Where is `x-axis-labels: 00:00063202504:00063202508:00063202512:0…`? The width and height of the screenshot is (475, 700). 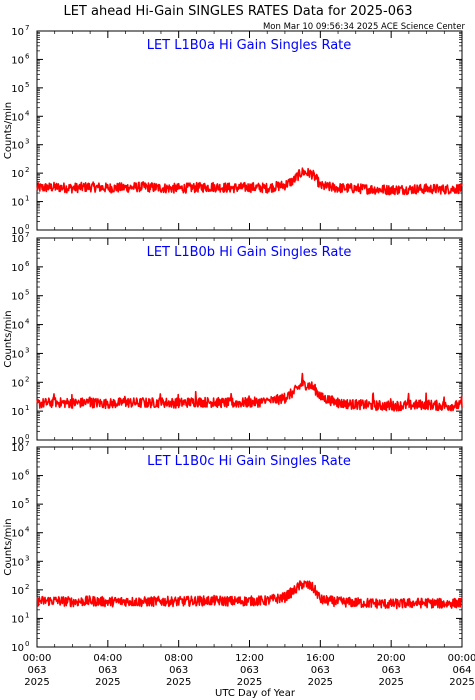
x-axis-labels: 00:00063202504:00063202508:00063202512:0… is located at coordinates (249, 670).